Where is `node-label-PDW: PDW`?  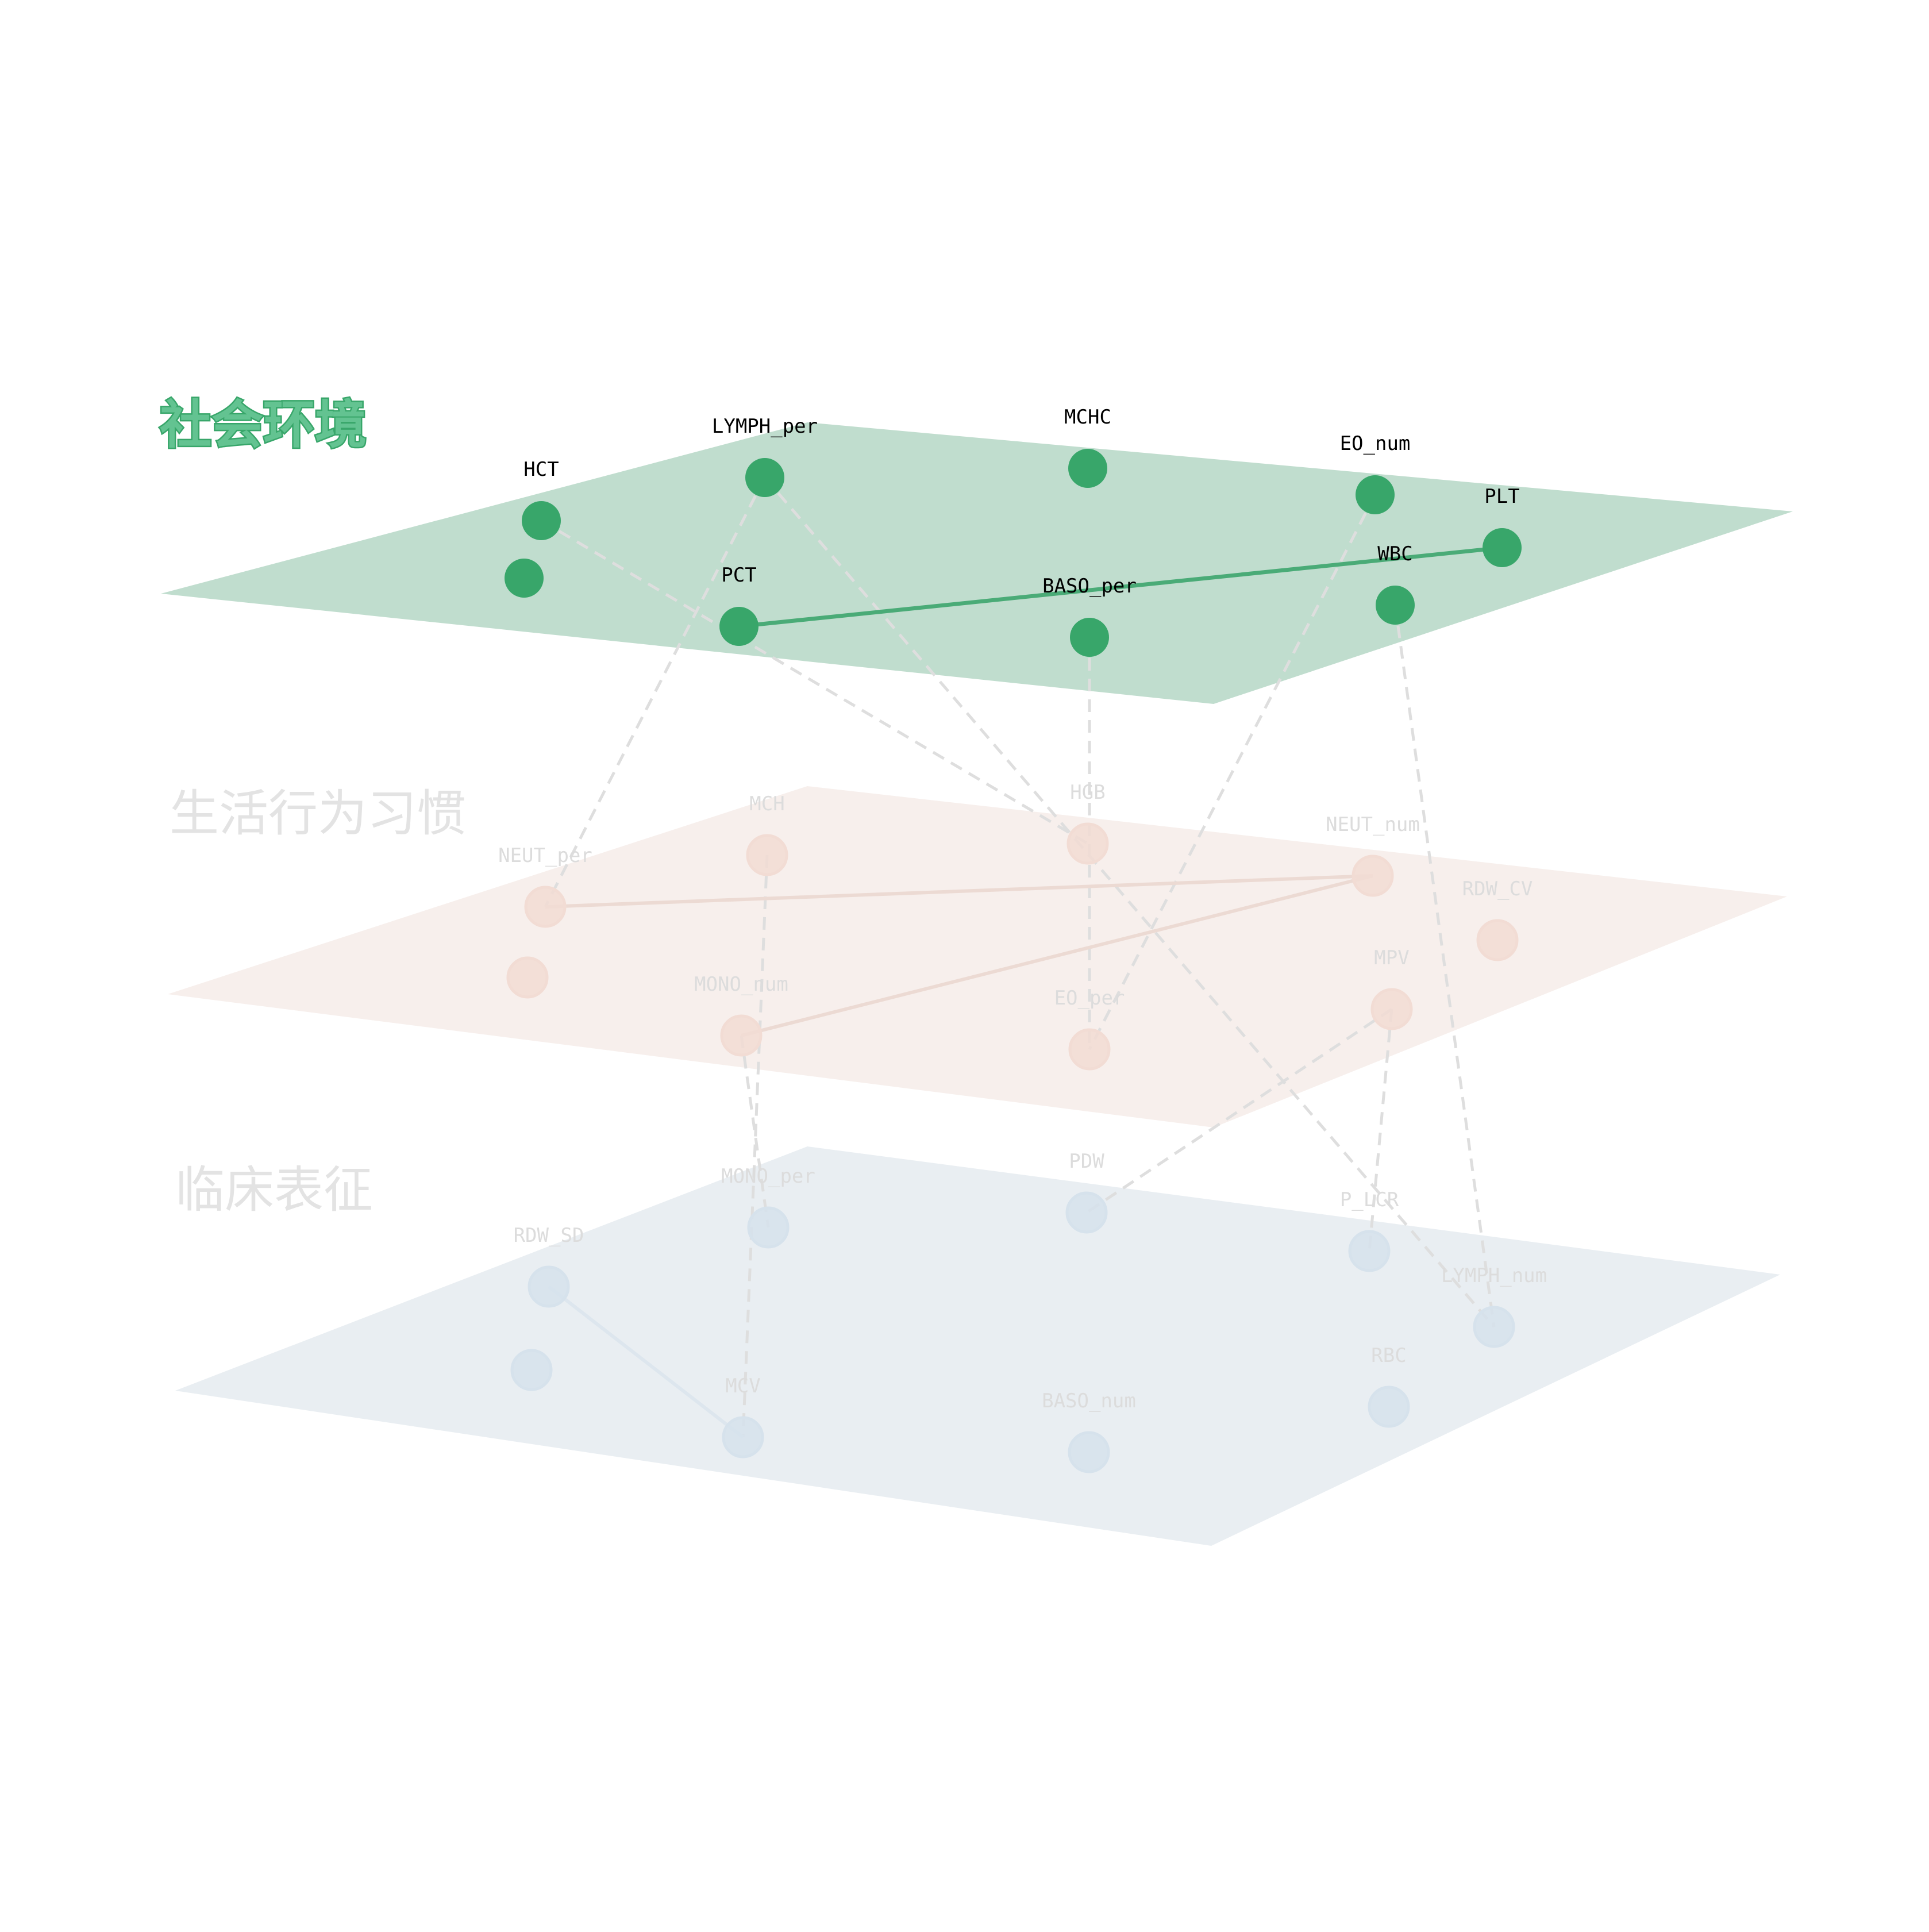 node-label-PDW: PDW is located at coordinates (1086, 1161).